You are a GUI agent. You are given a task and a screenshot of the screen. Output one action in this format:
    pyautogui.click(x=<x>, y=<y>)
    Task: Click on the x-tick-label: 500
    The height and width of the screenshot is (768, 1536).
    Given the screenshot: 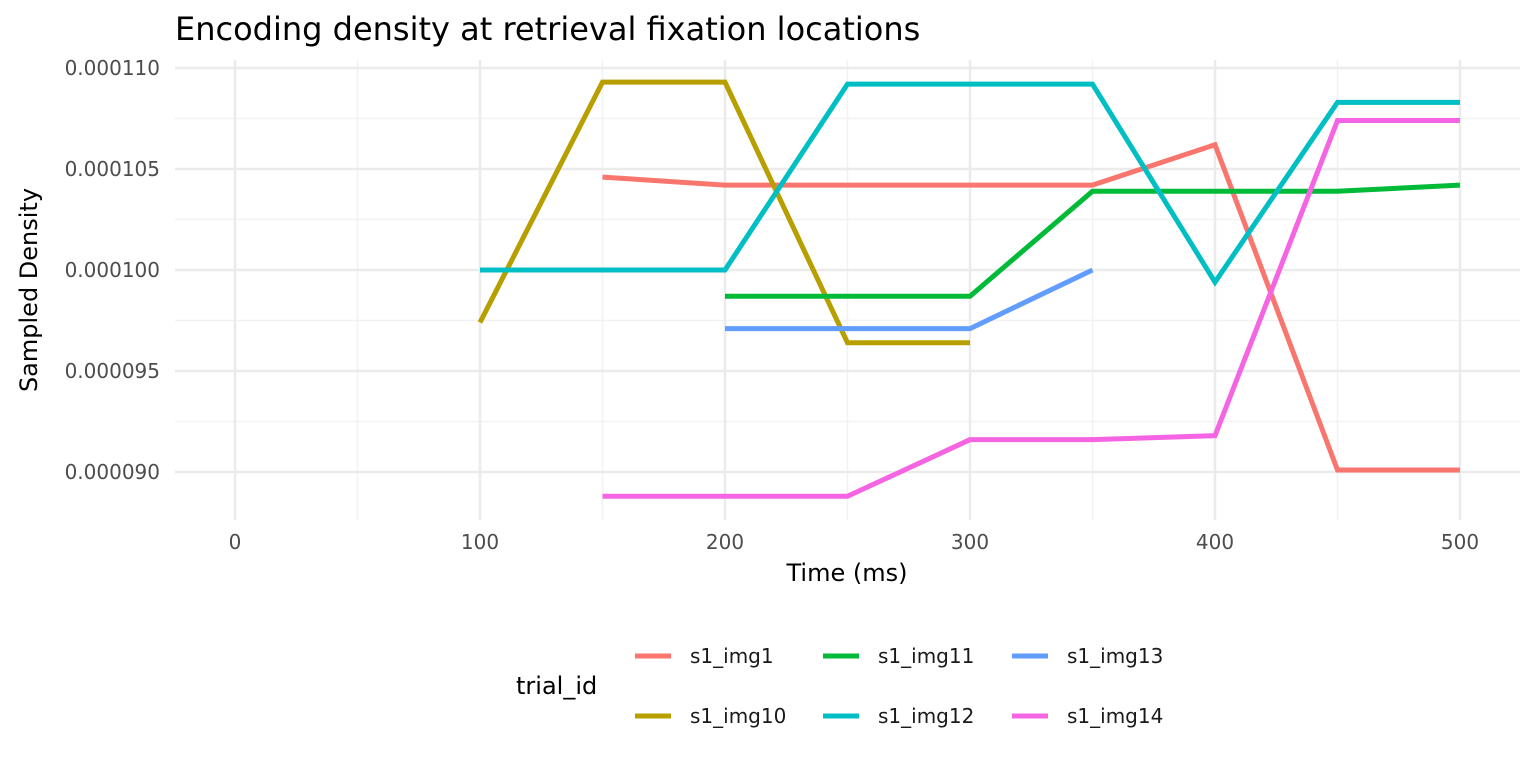 What is the action you would take?
    pyautogui.click(x=1460, y=542)
    